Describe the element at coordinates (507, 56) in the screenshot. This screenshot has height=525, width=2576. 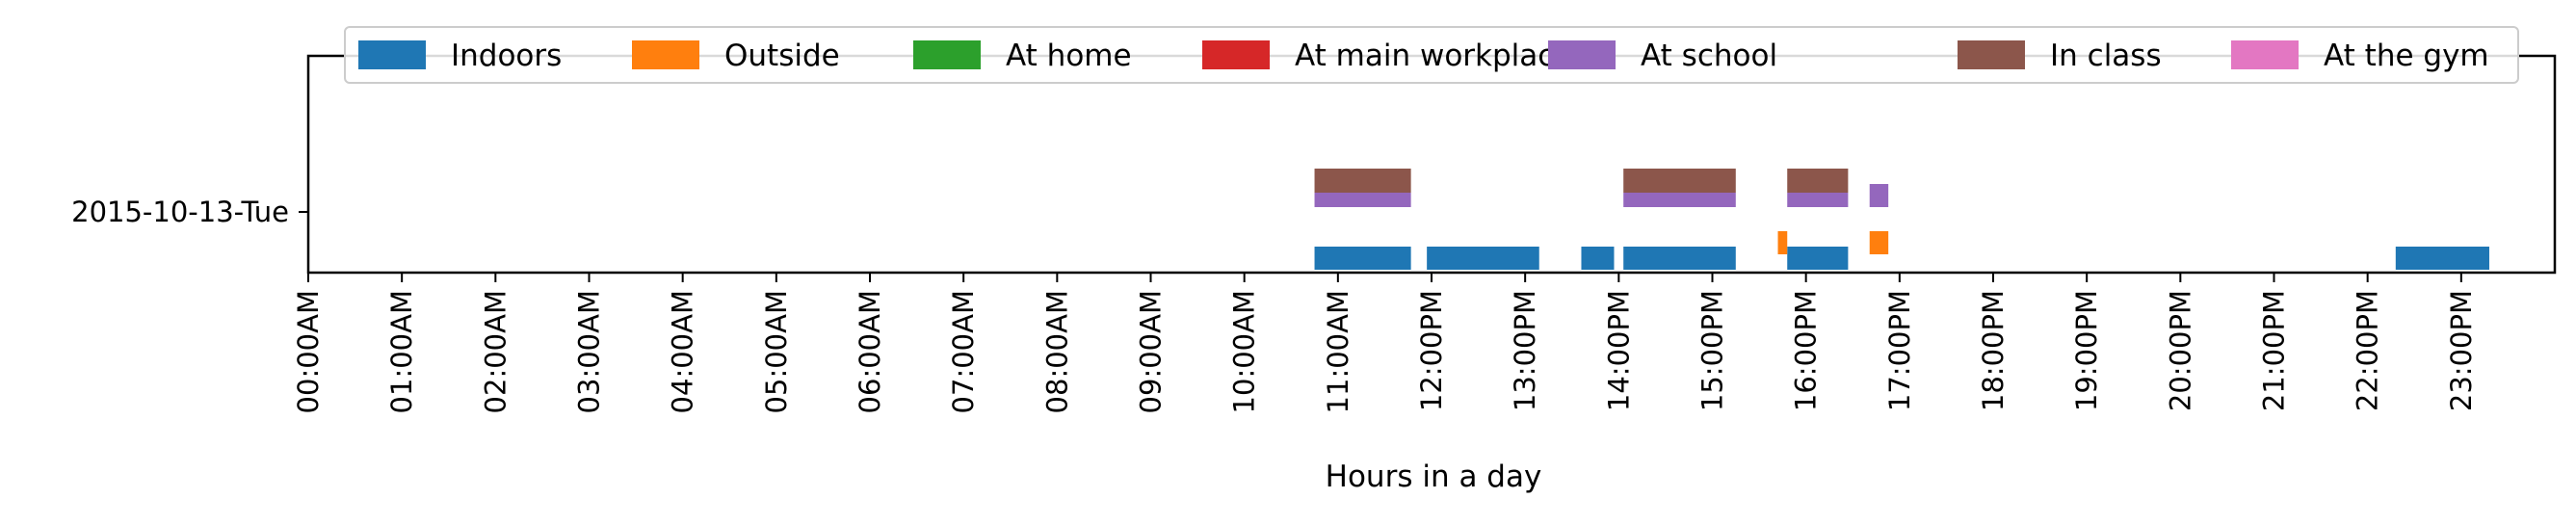
I see `legend-label-indoors: Indoors` at that location.